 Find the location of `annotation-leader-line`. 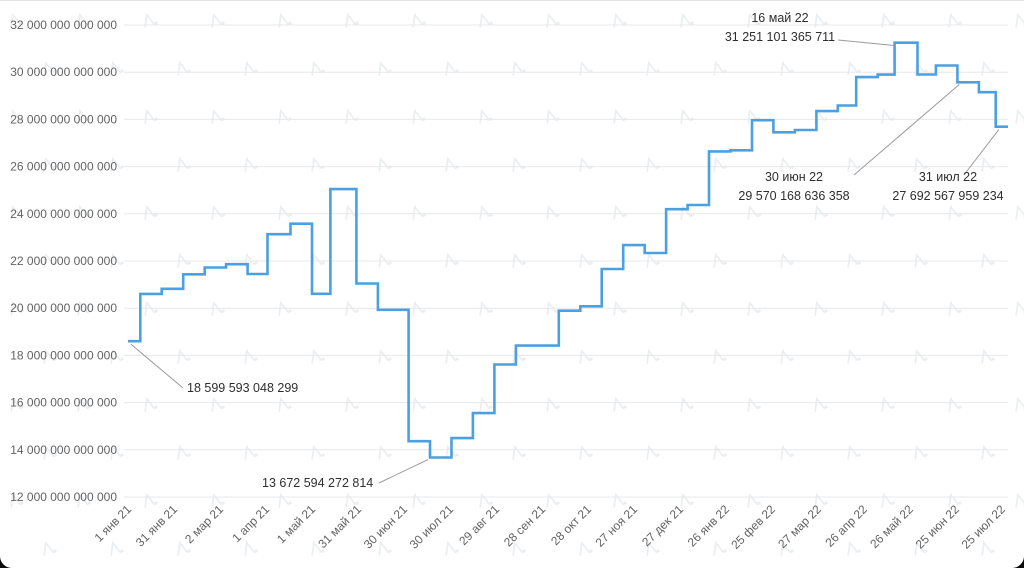

annotation-leader-line is located at coordinates (403, 471).